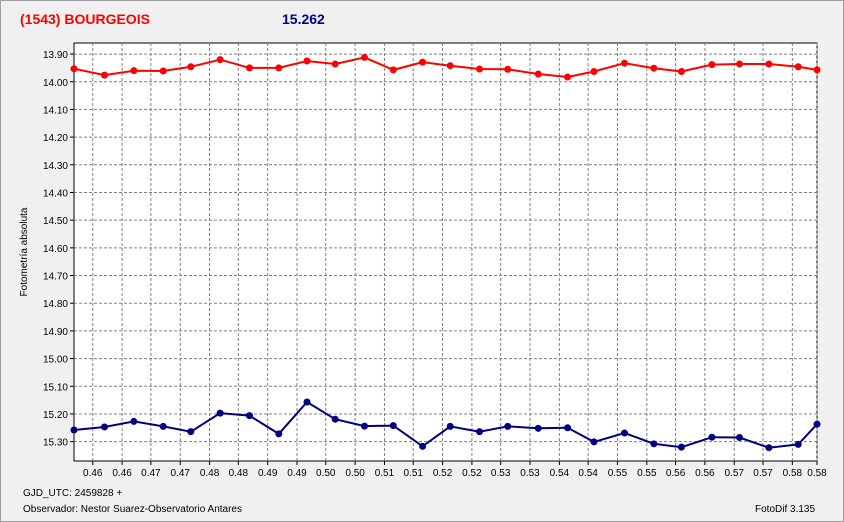  What do you see at coordinates (55, 166) in the screenshot?
I see `y-tick-label: 14.30` at bounding box center [55, 166].